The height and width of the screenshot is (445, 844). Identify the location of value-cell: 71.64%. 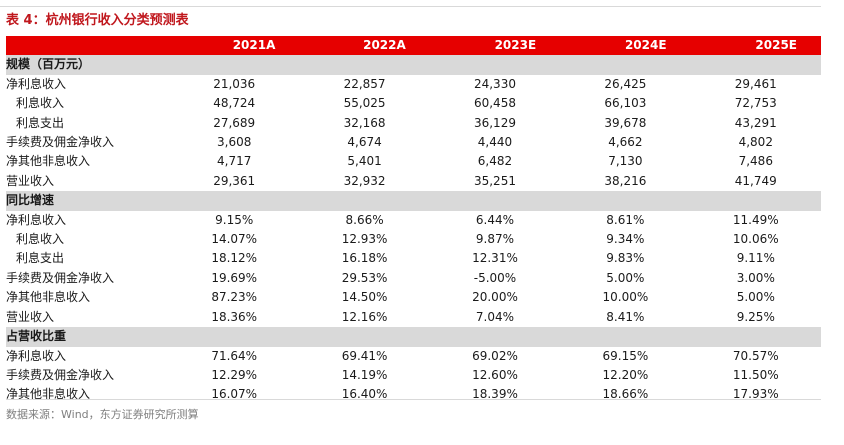
(234, 355).